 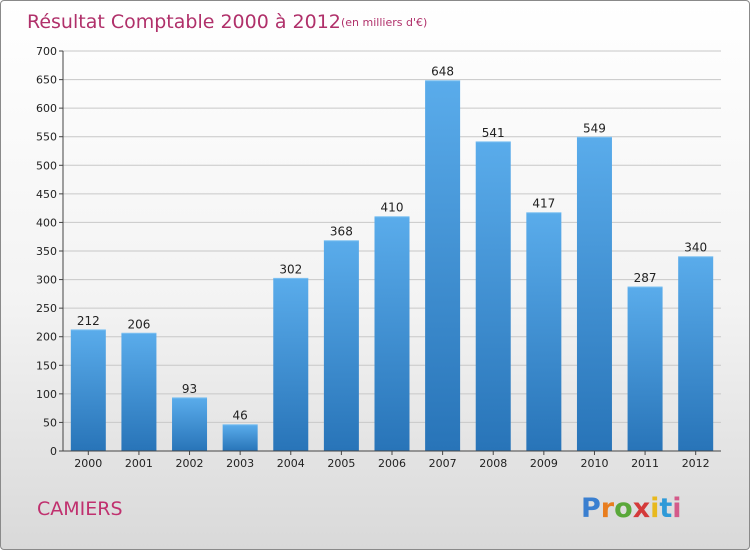 I want to click on y-tick-label: 100, so click(x=46, y=394).